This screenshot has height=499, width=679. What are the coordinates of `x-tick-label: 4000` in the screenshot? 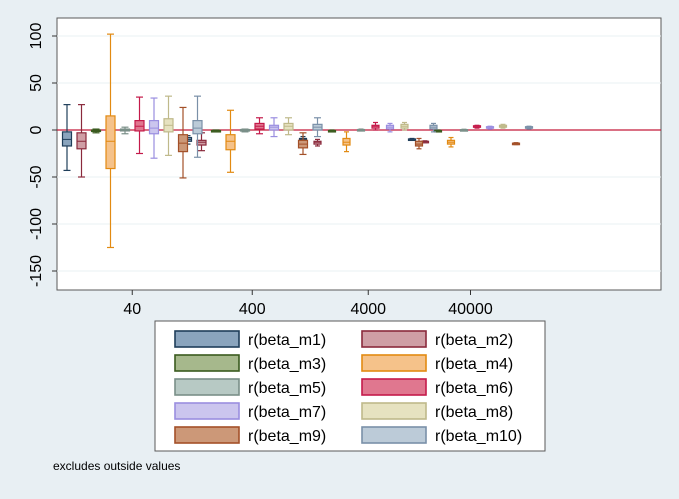 It's located at (368, 309).